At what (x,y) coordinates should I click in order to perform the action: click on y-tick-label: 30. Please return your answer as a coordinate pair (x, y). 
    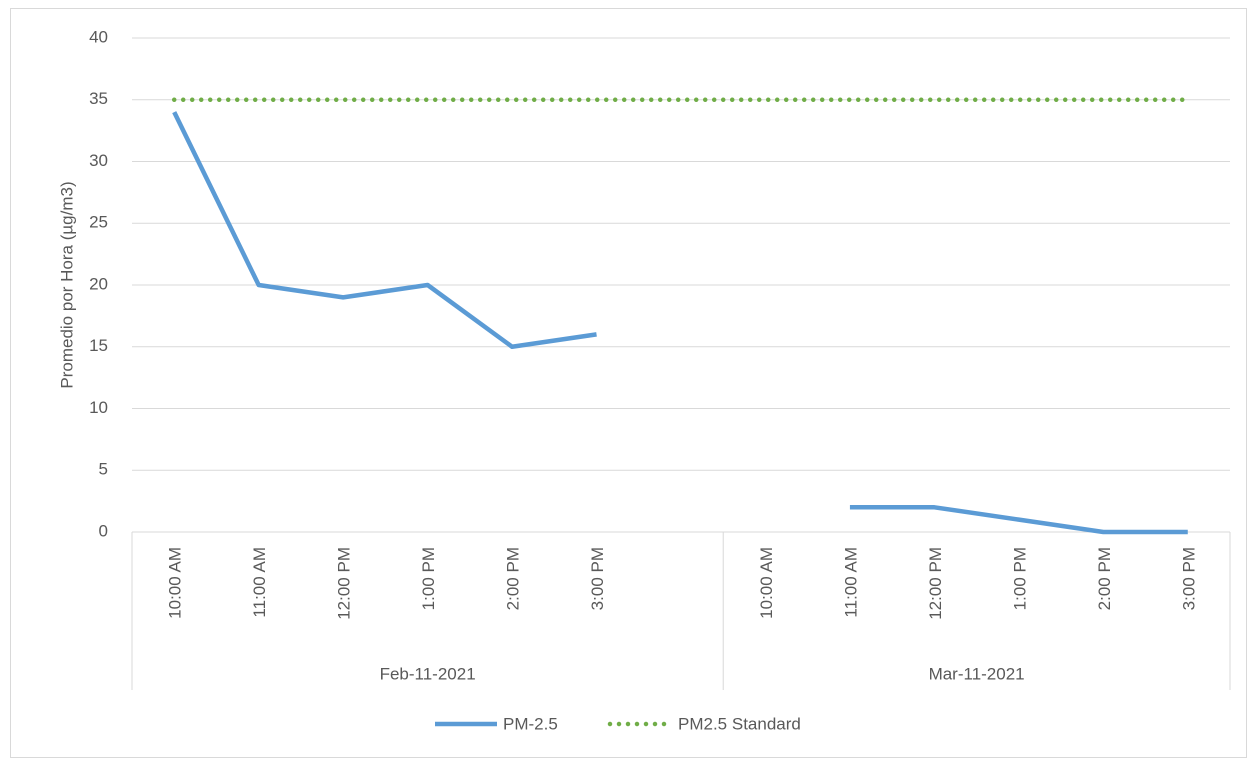
    Looking at the image, I should click on (98, 160).